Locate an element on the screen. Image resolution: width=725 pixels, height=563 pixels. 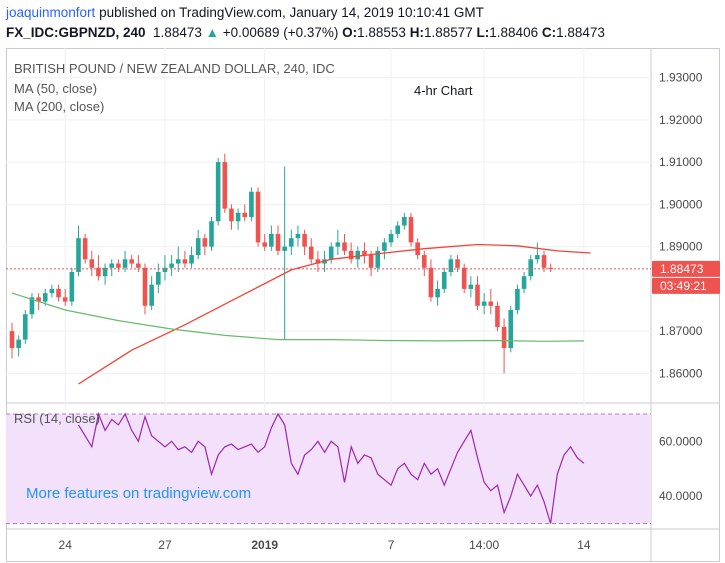
low-value: 1.88406 is located at coordinates (514, 32).